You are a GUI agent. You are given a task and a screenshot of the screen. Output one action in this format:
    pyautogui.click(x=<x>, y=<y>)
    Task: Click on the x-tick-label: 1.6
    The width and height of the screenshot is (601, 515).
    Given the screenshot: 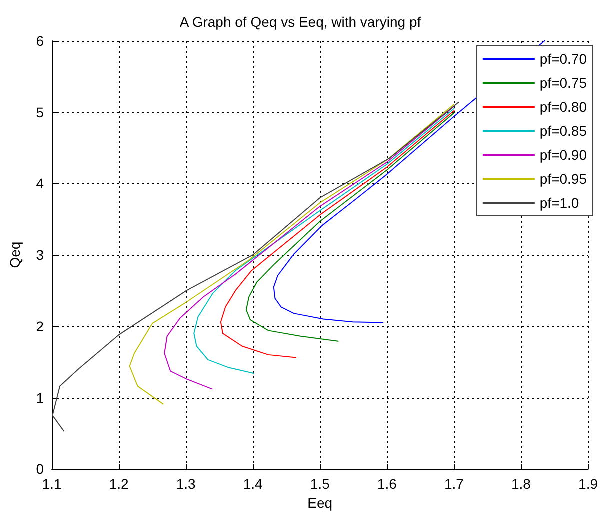 What is the action you would take?
    pyautogui.click(x=387, y=484)
    